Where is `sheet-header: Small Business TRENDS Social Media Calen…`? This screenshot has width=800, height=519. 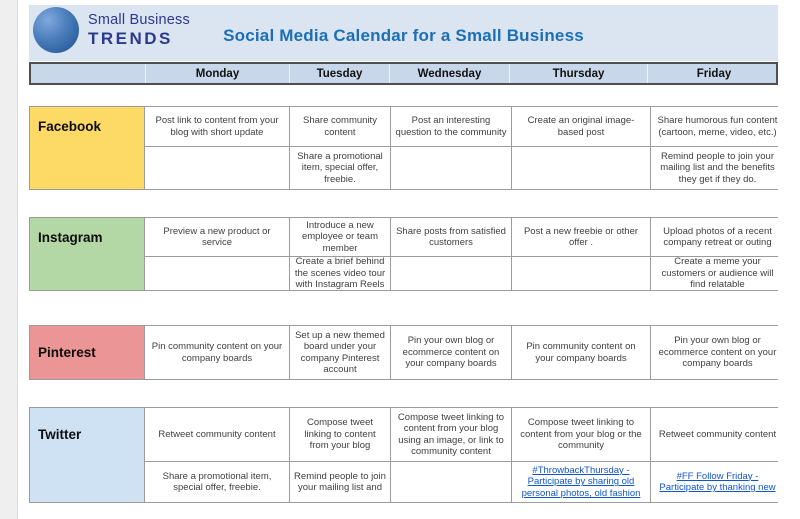
sheet-header: Small Business TRENDS Social Media Calen… is located at coordinates (403, 33).